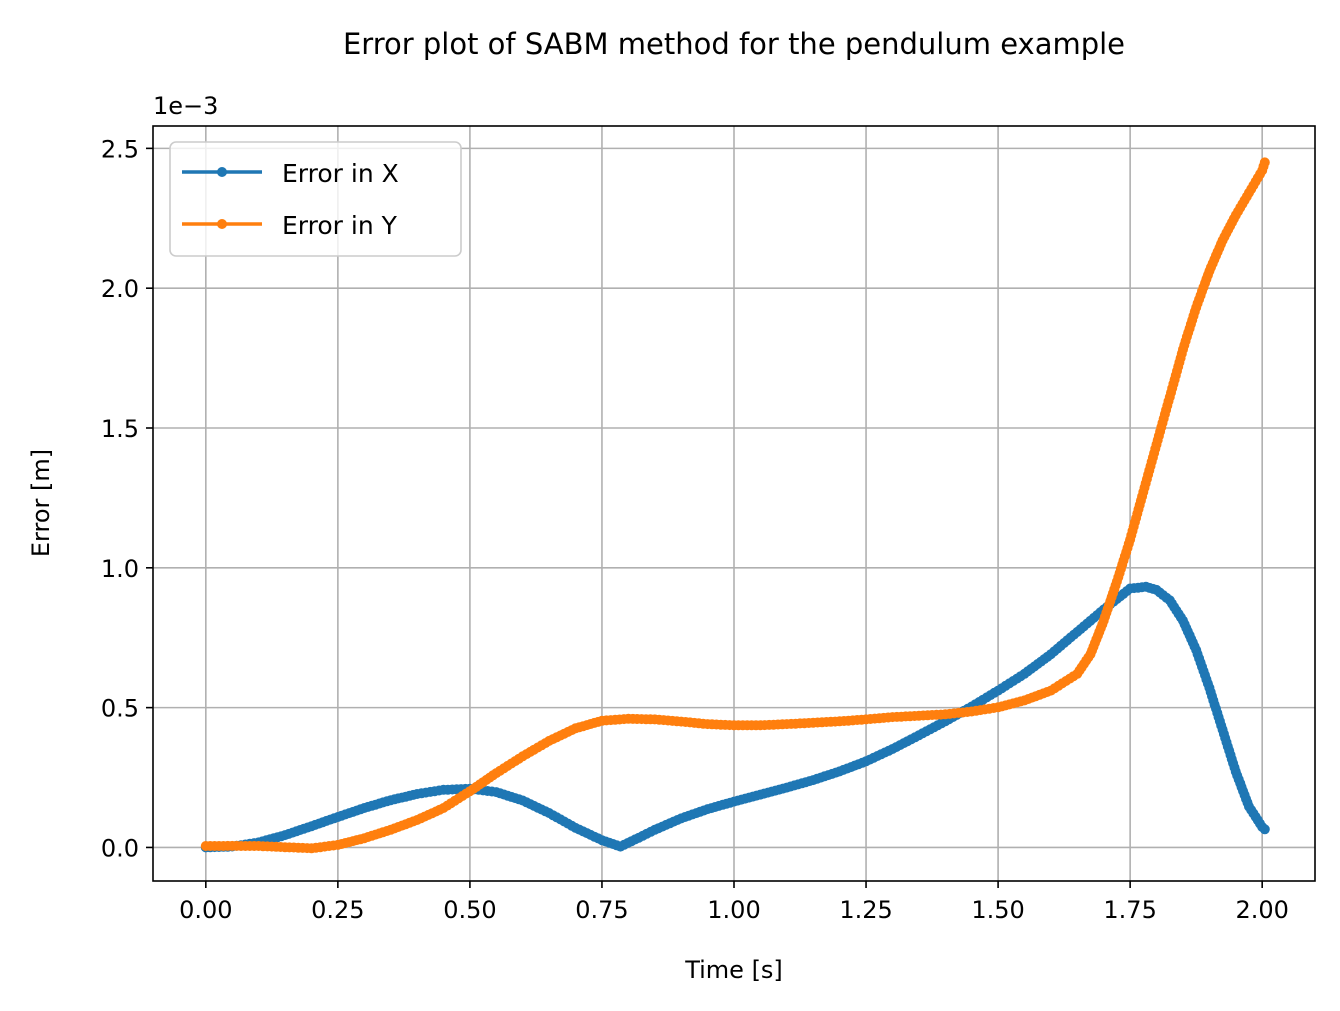 The image size is (1340, 1011). What do you see at coordinates (337, 910) in the screenshot?
I see `x-tick-label: 0.25` at bounding box center [337, 910].